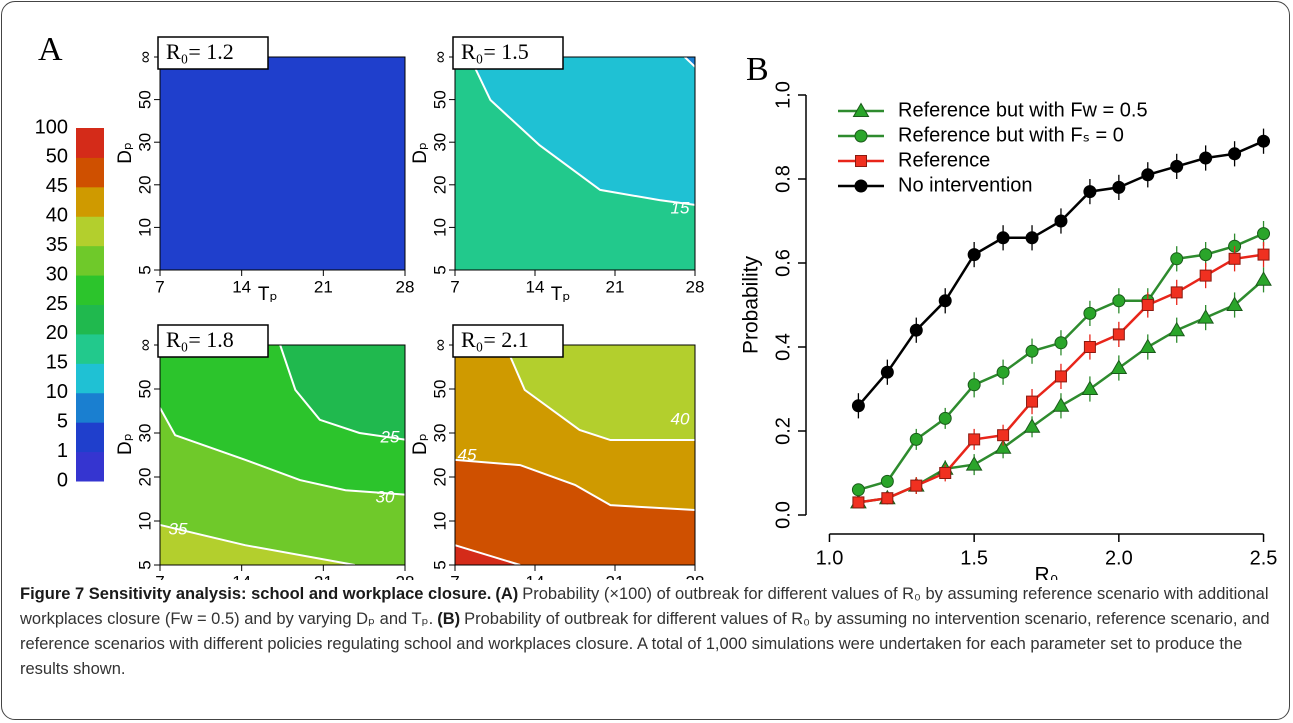 This screenshot has width=1293, height=723. What do you see at coordinates (495, 51) in the screenshot?
I see `chart-title: R₀= 1.5` at bounding box center [495, 51].